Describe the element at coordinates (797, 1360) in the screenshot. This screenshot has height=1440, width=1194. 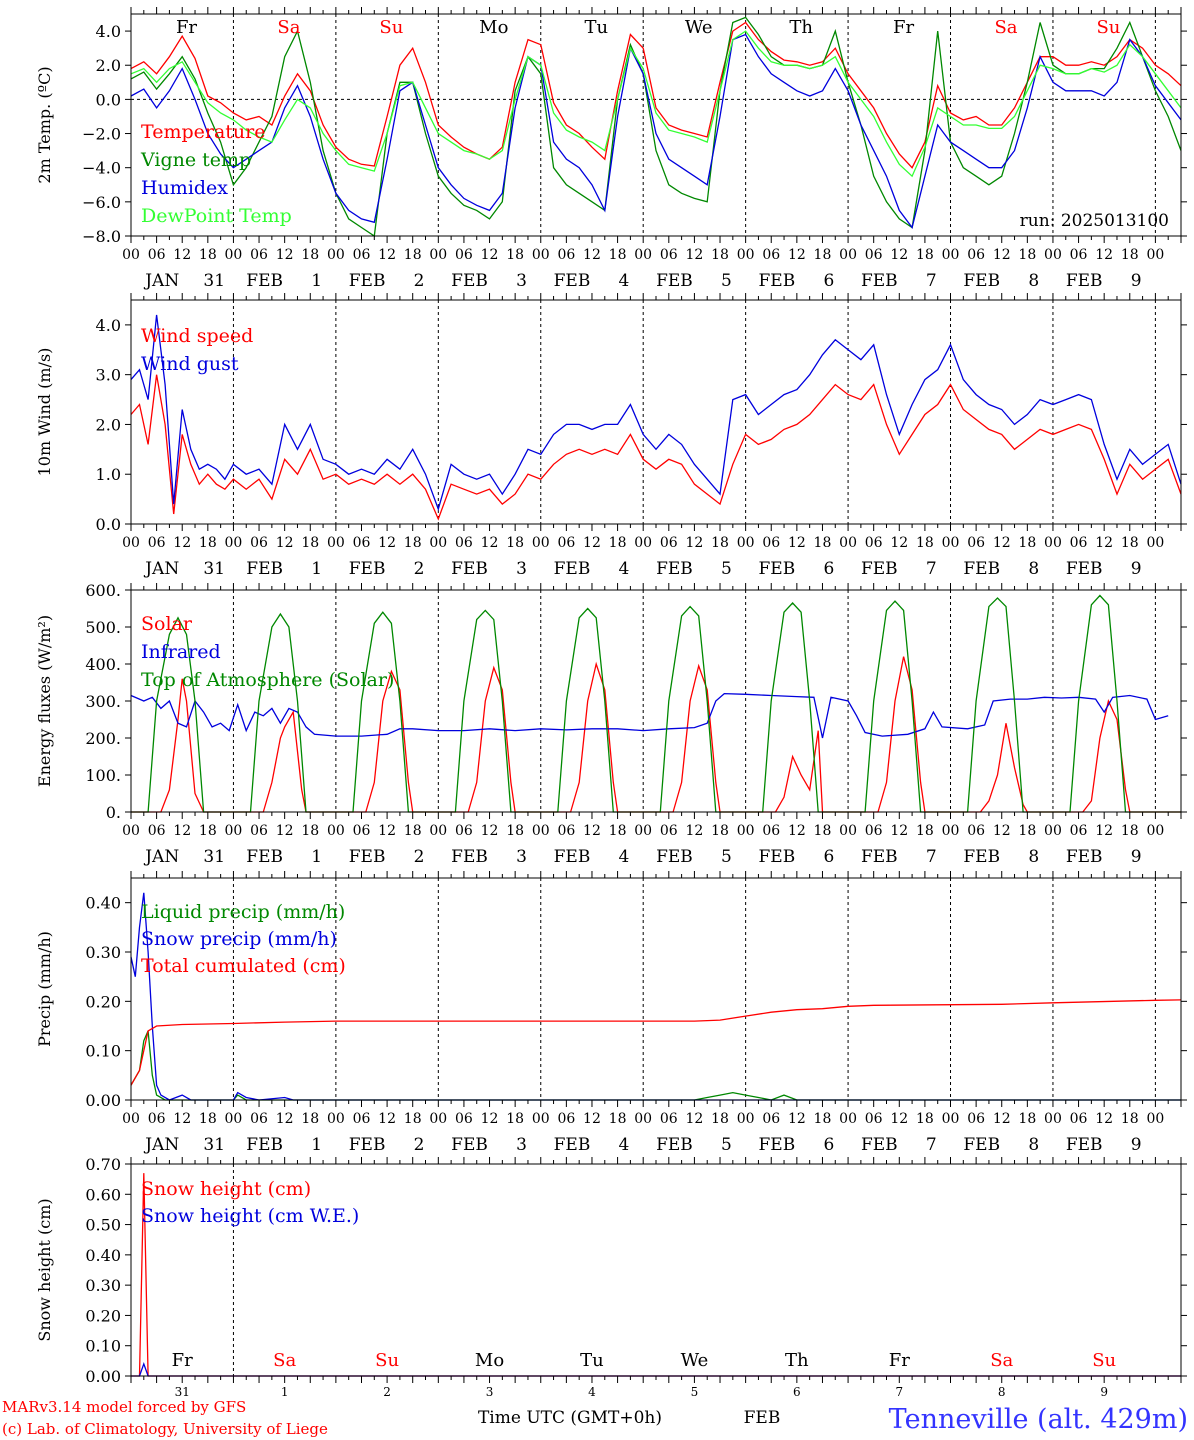
I see `weekday-label: Th` at that location.